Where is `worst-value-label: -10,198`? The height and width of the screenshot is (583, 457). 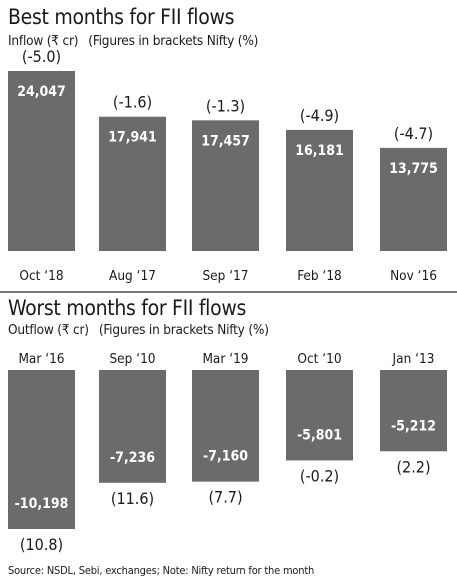
worst-value-label: -10,198 is located at coordinates (42, 504).